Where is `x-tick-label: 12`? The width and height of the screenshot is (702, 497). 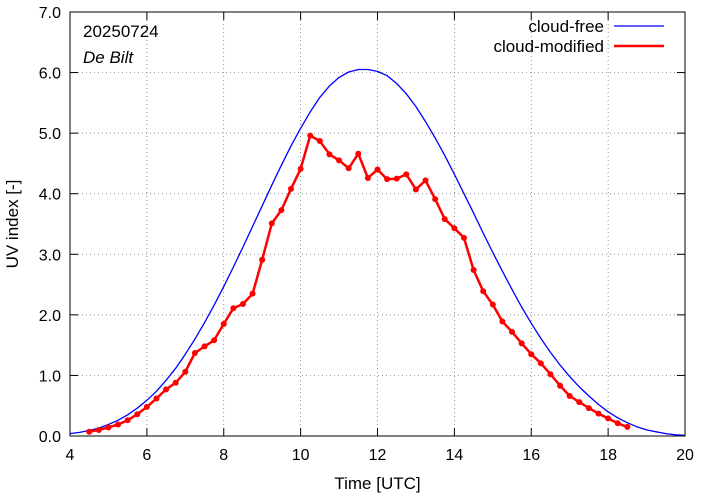
x-tick-label: 12 is located at coordinates (378, 455).